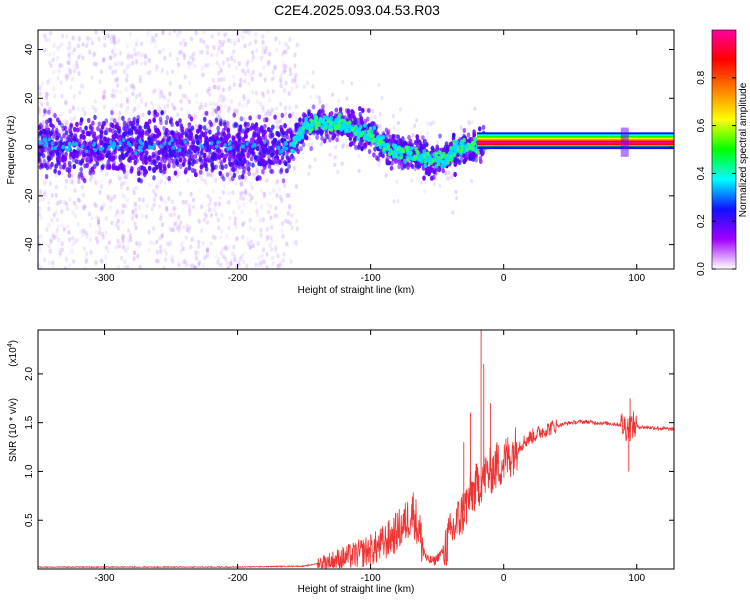 This screenshot has width=750, height=605. Describe the element at coordinates (575, 143) in the screenshot. I see `carrier-band` at that location.